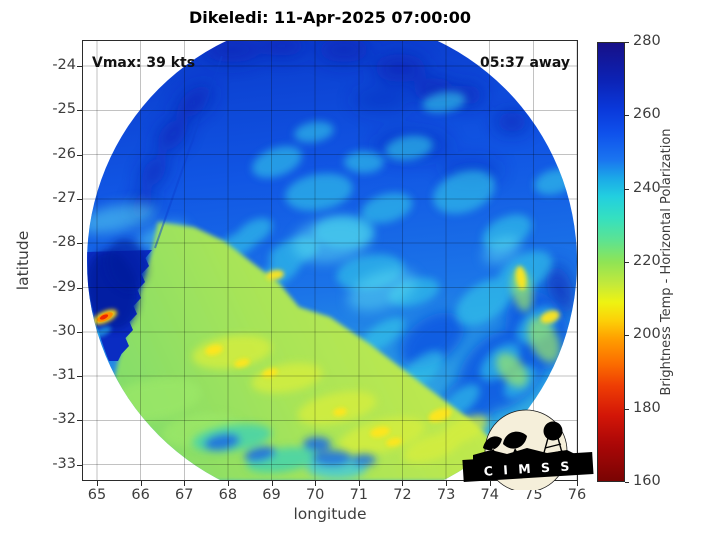 The width and height of the screenshot is (720, 540). What do you see at coordinates (188, 152) in the screenshot?
I see `swath-seam-line` at bounding box center [188, 152].